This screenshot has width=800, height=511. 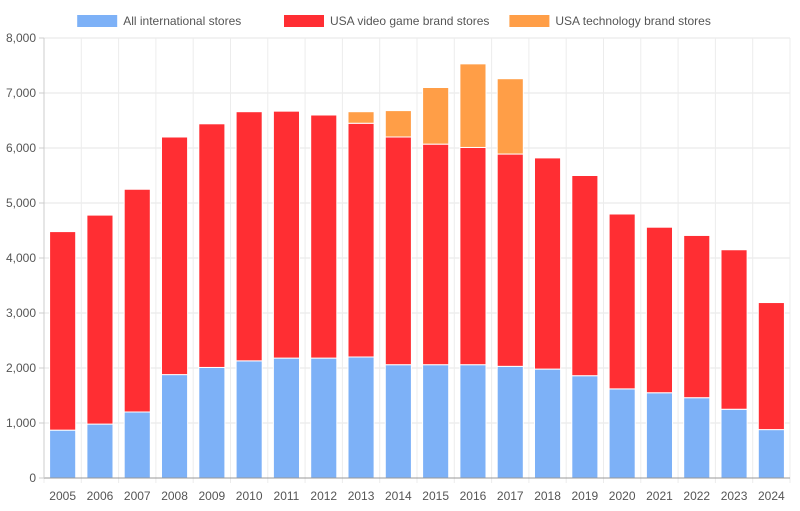 I want to click on bar-segment-all-international-stores-2013, so click(x=361, y=417).